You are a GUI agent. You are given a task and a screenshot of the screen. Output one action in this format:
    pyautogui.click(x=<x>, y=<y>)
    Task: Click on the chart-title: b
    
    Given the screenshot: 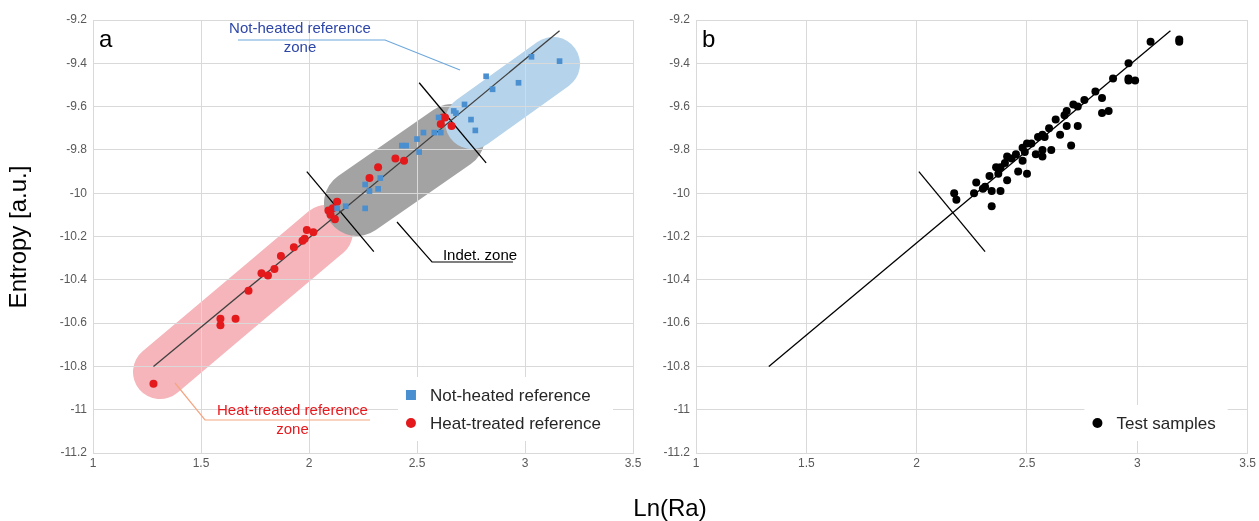 What is the action you would take?
    pyautogui.click(x=709, y=38)
    